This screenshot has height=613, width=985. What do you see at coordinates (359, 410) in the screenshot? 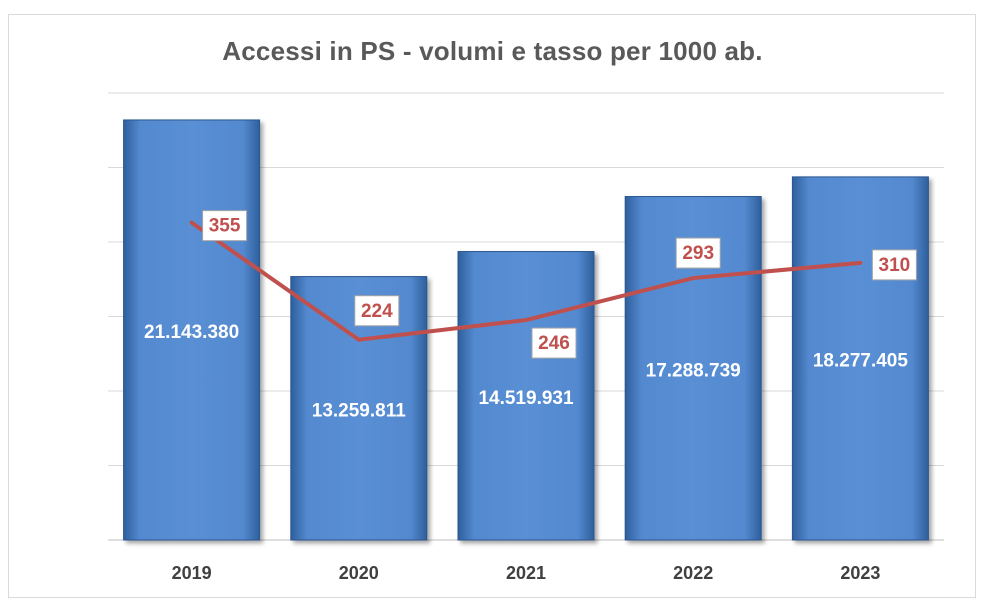
I see `bar-value-label: 13.259.811` at bounding box center [359, 410].